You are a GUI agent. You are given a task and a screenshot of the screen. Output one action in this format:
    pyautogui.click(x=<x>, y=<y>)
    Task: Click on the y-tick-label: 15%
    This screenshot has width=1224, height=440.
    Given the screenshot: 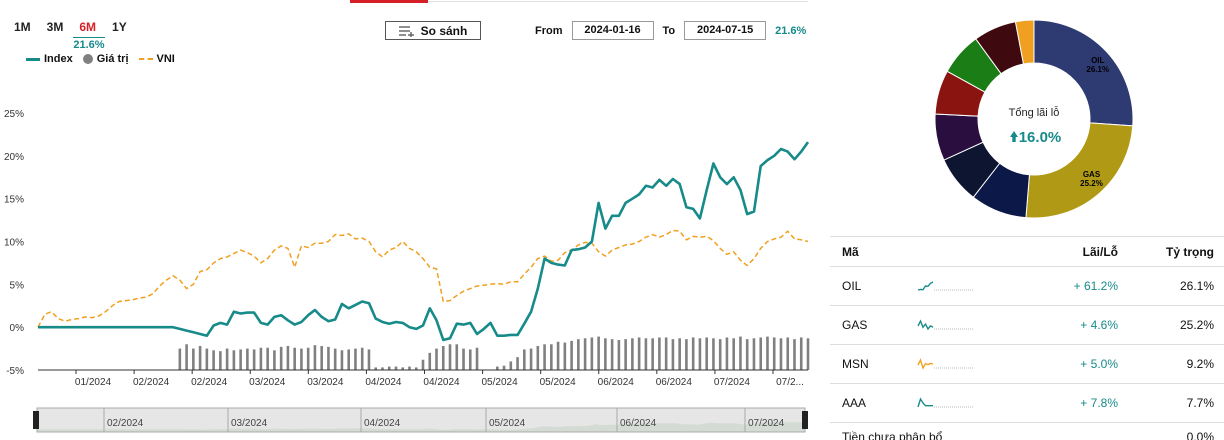 What is the action you would take?
    pyautogui.click(x=14, y=200)
    